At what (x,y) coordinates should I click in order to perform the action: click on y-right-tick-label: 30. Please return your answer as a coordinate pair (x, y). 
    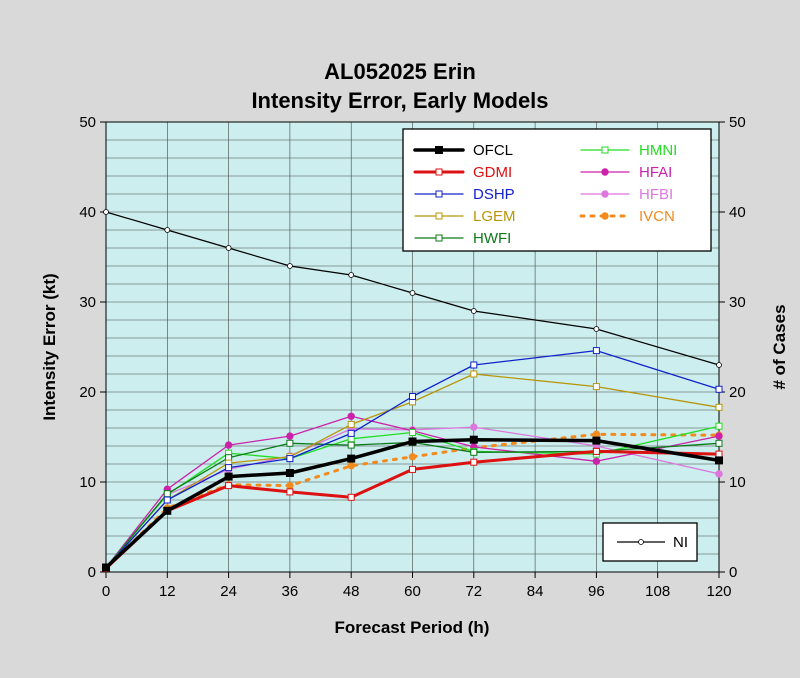
    Looking at the image, I should click on (737, 302).